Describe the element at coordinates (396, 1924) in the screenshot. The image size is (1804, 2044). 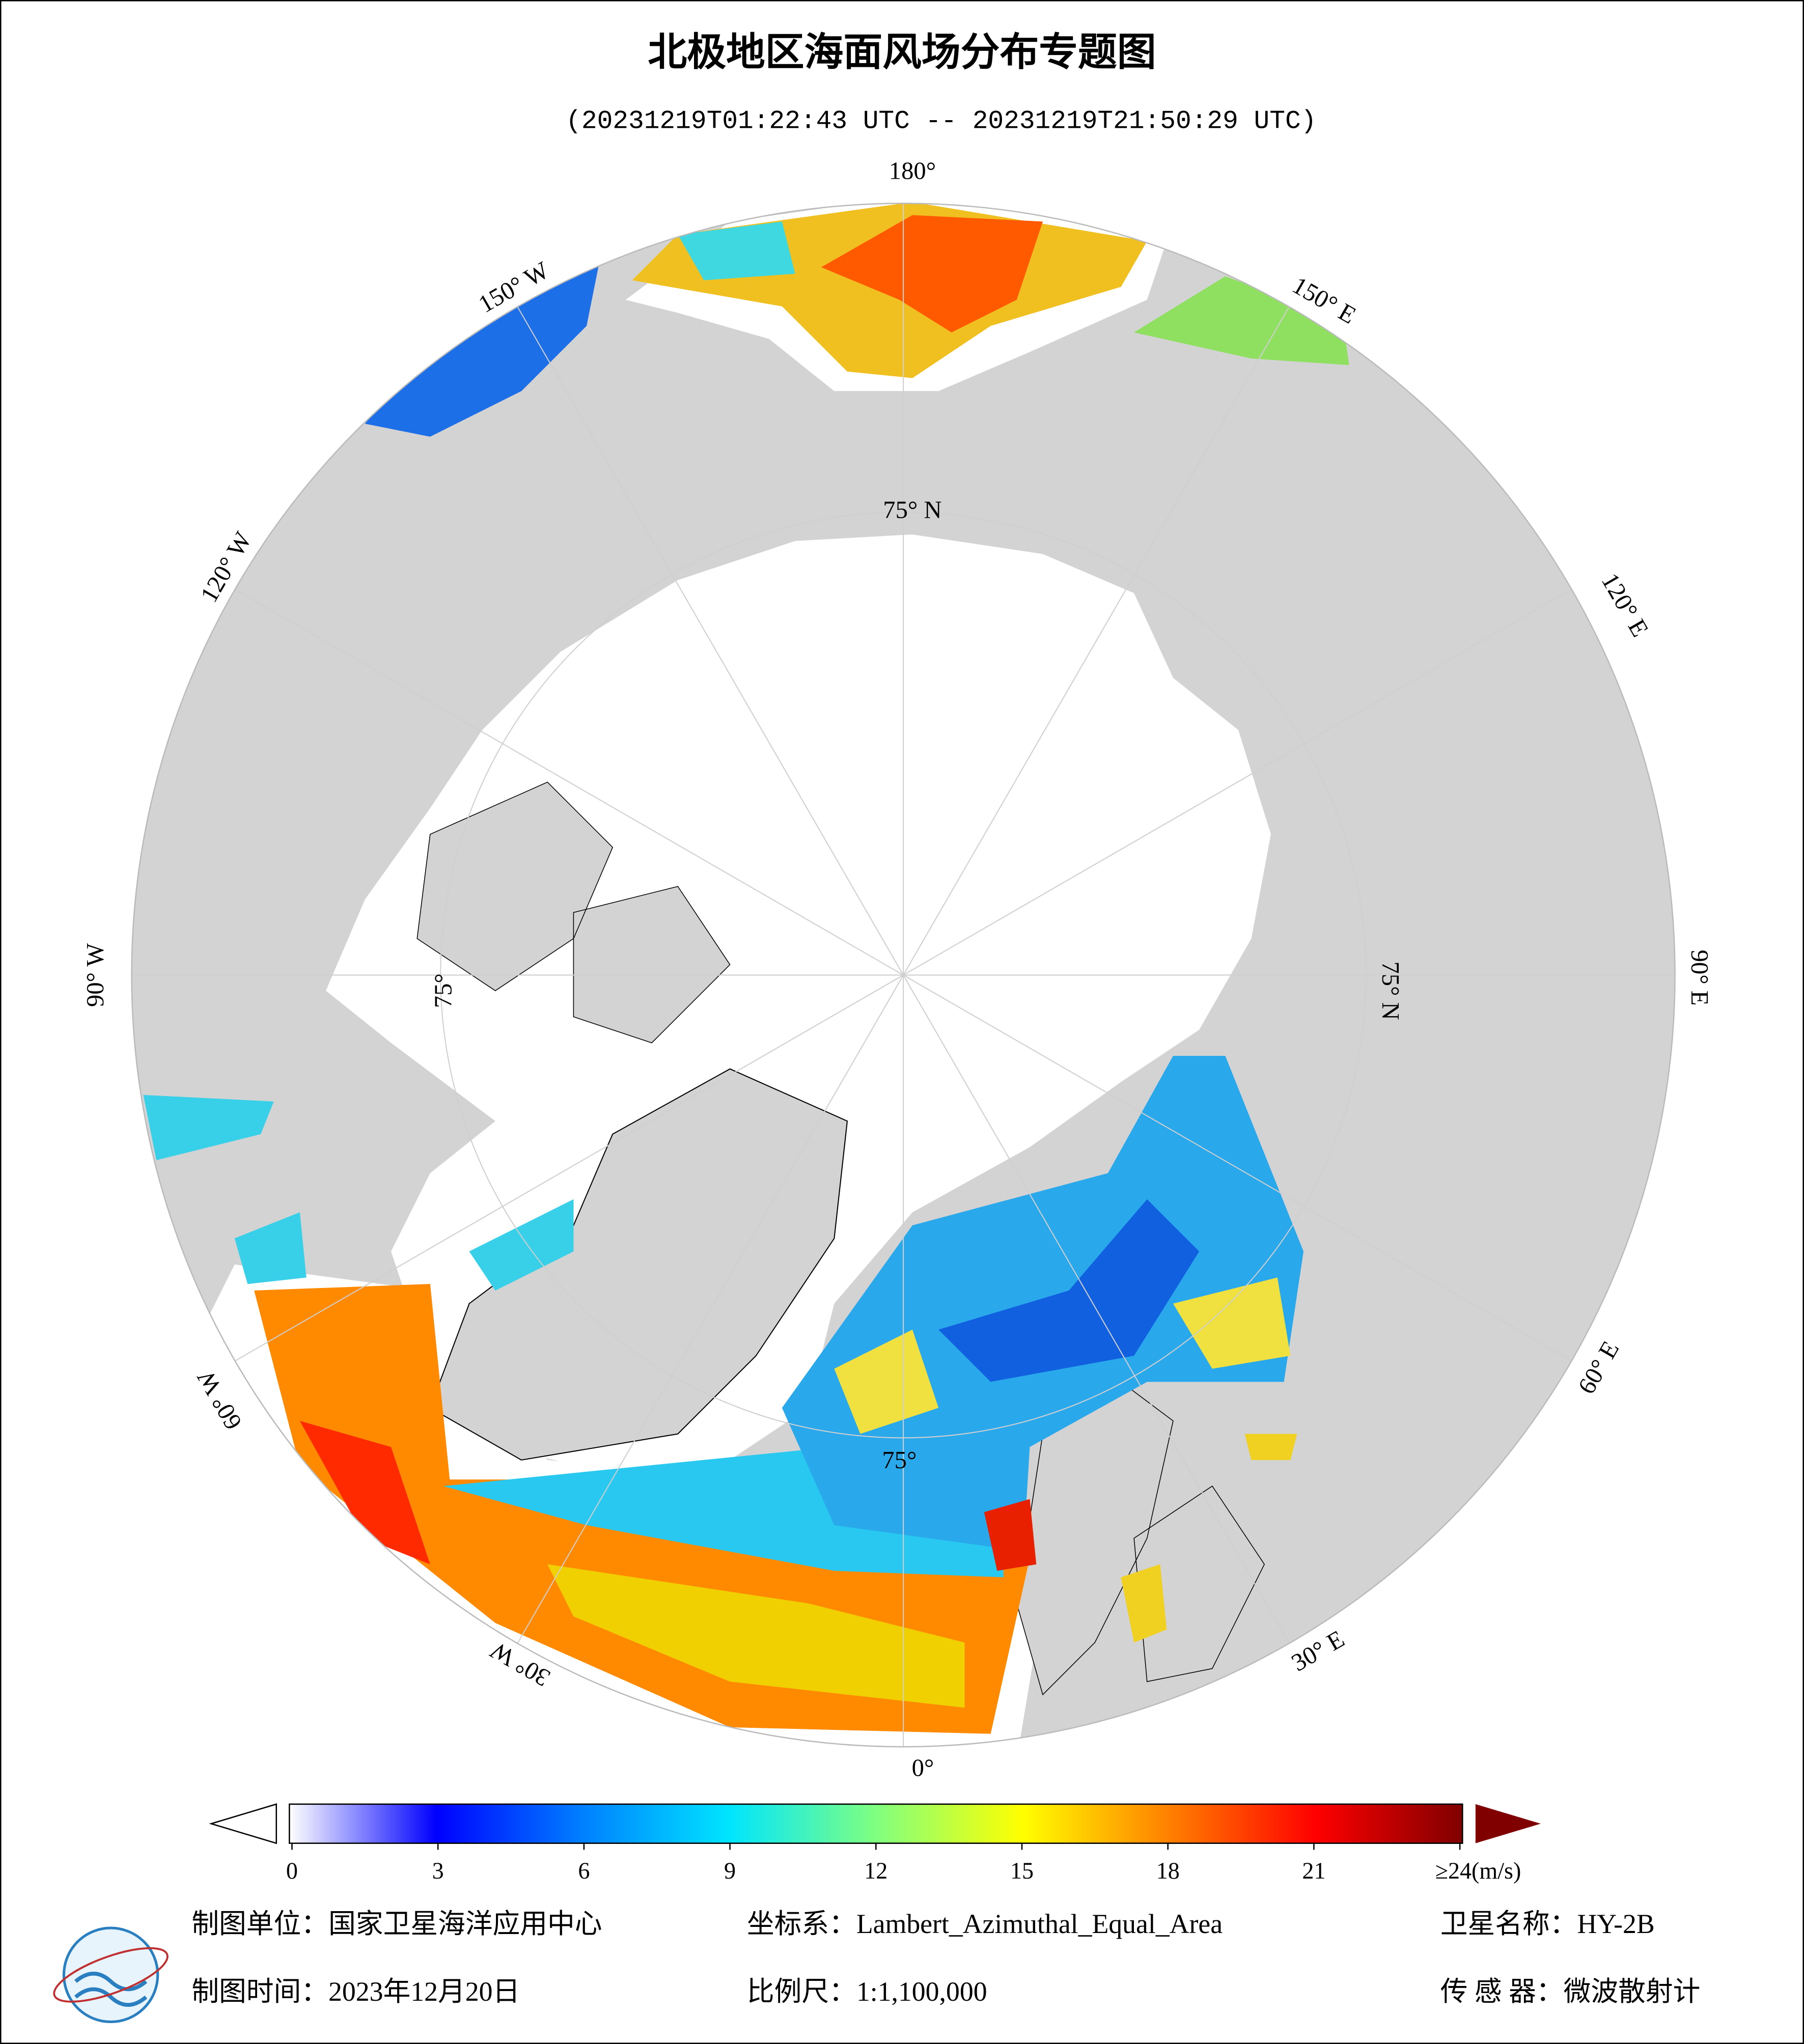
I see `footer-producer: 制图单位：国家卫星海洋应用中心` at that location.